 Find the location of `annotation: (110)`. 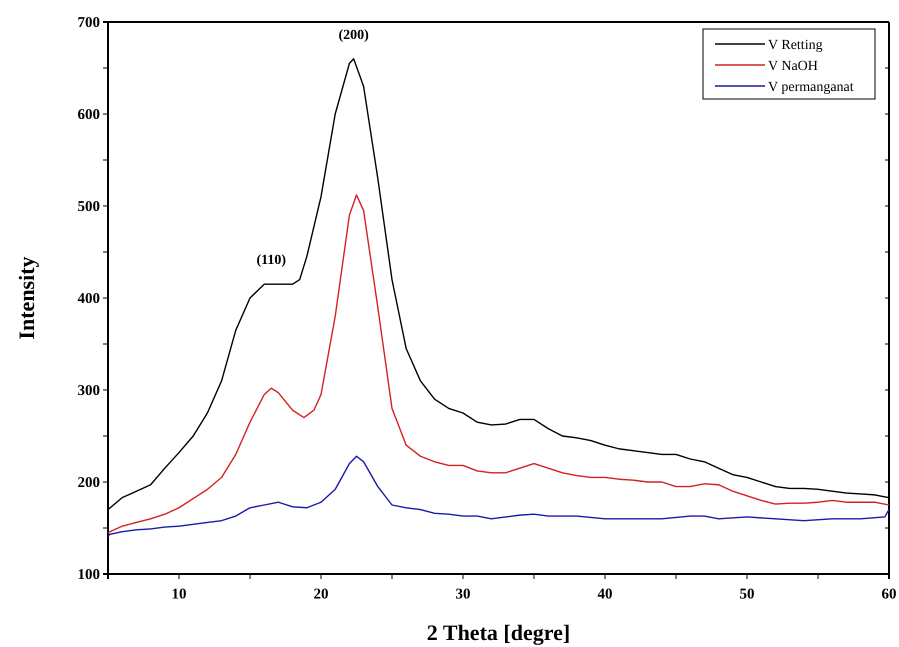

annotation: (110) is located at coordinates (271, 260).